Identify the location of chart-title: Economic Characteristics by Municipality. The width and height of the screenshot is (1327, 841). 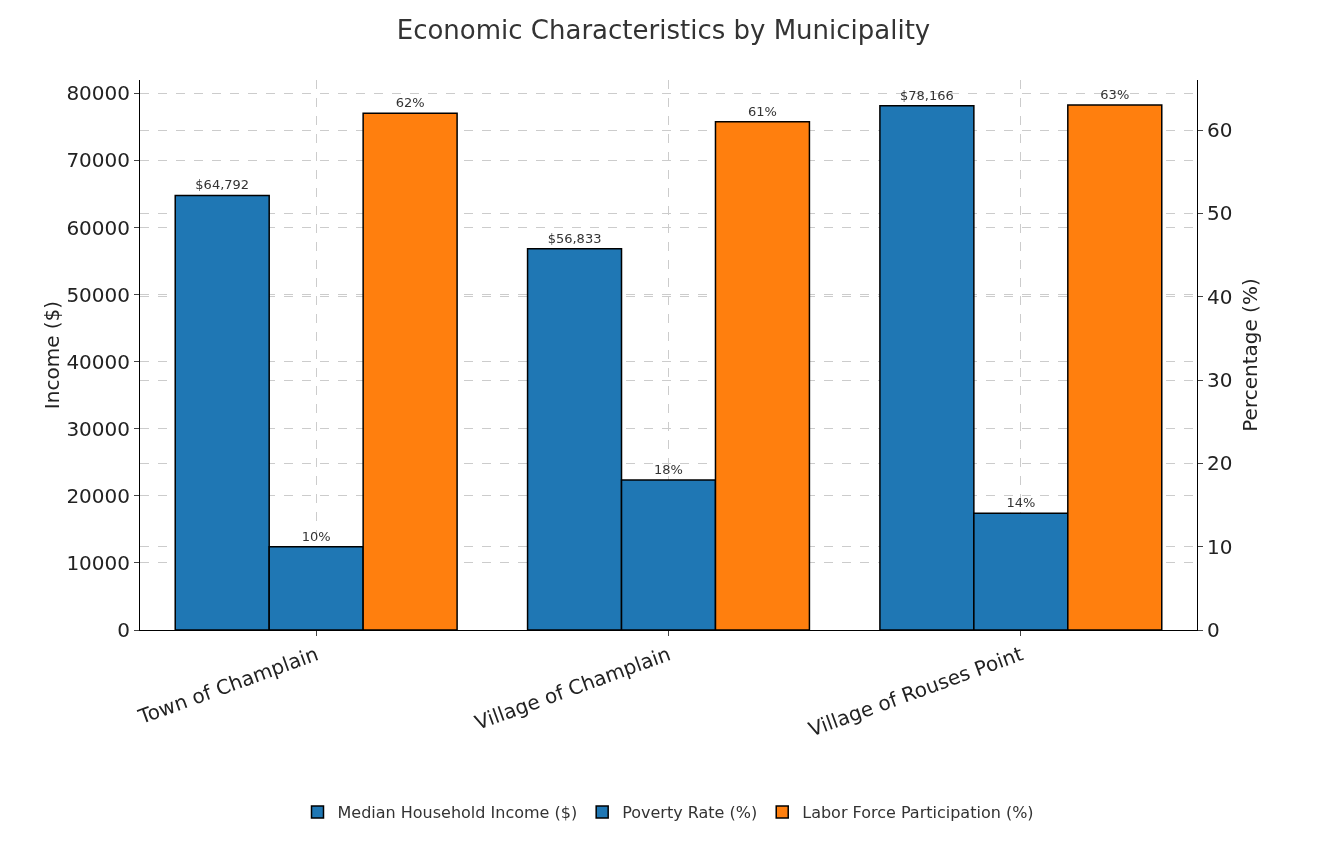
(663, 30).